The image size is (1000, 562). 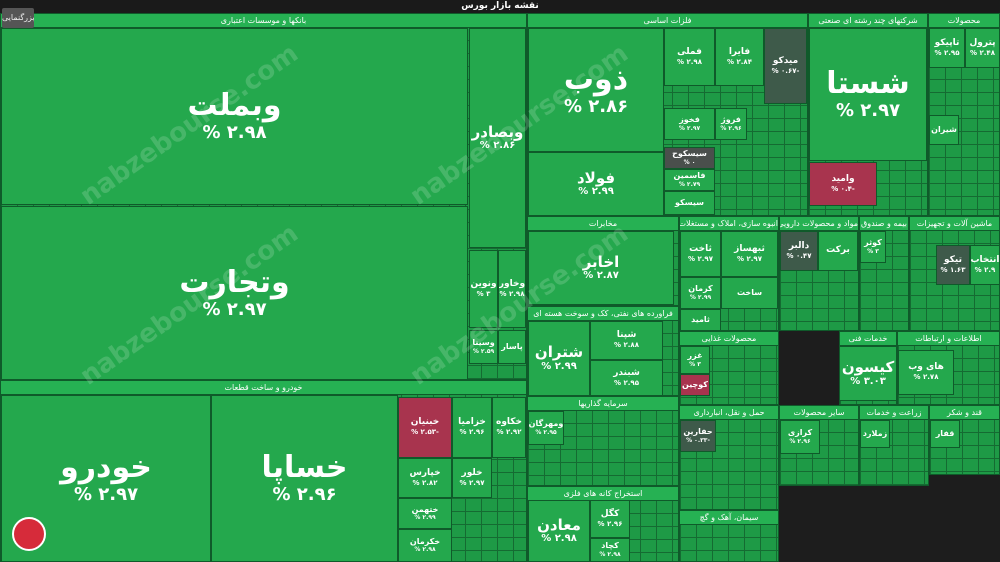 I want to click on stock-tile: ونوین ۳ %, so click(x=483, y=289).